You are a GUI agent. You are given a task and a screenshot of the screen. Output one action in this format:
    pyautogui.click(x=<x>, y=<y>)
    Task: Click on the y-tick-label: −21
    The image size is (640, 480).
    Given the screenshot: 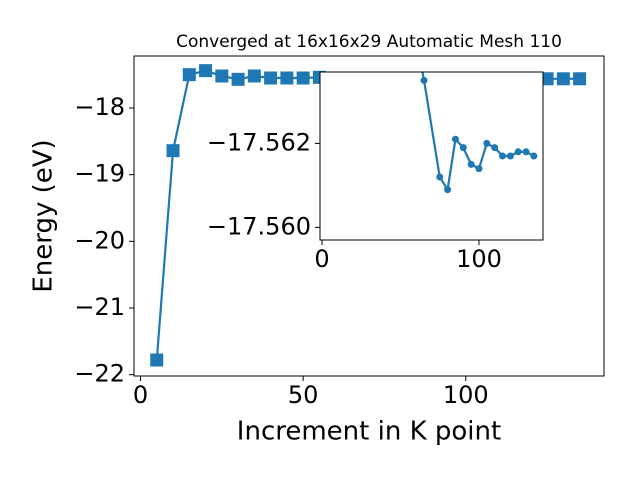 What is the action you would take?
    pyautogui.click(x=99, y=307)
    